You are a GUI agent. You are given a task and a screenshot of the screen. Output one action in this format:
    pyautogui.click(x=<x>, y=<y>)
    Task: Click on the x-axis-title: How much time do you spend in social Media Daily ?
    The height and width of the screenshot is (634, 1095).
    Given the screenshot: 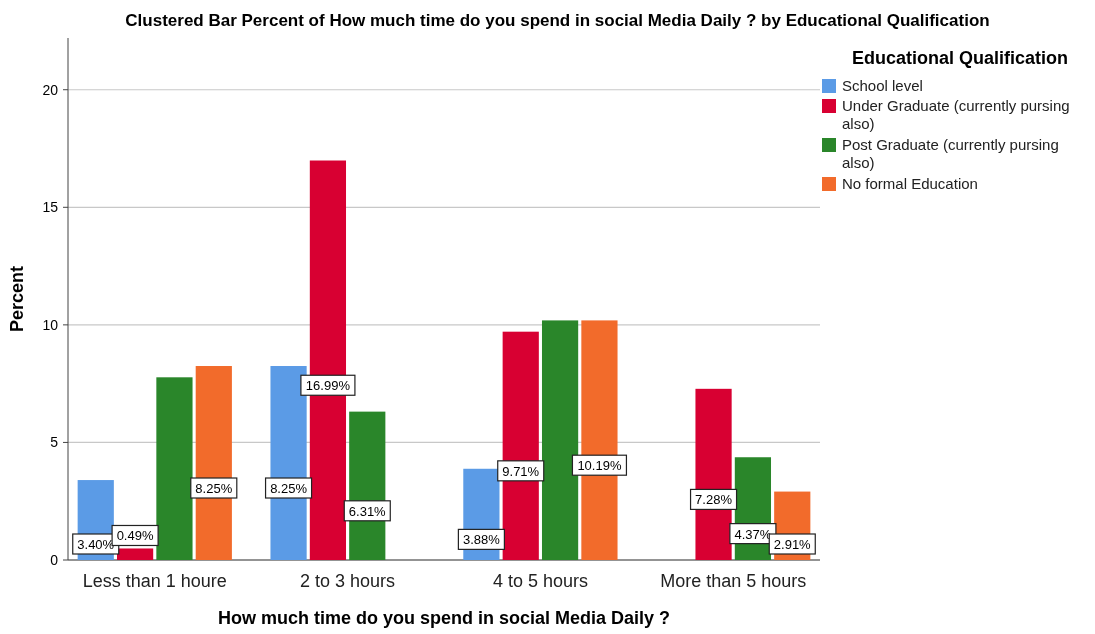 What is the action you would take?
    pyautogui.click(x=444, y=618)
    